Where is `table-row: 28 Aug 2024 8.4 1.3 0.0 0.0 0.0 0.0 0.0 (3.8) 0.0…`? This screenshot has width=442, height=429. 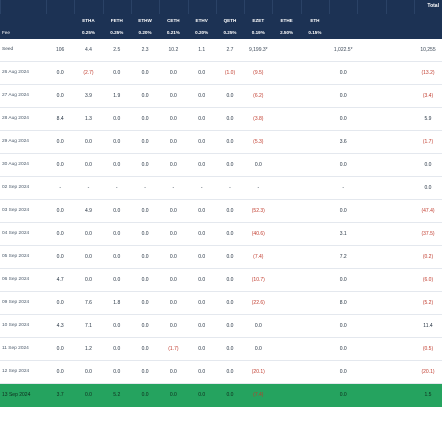
table-row: 28 Aug 2024 8.4 1.3 0.0 0.0 0.0 0.0 0.0 (3.8) 0.0… is located at coordinates (221, 119).